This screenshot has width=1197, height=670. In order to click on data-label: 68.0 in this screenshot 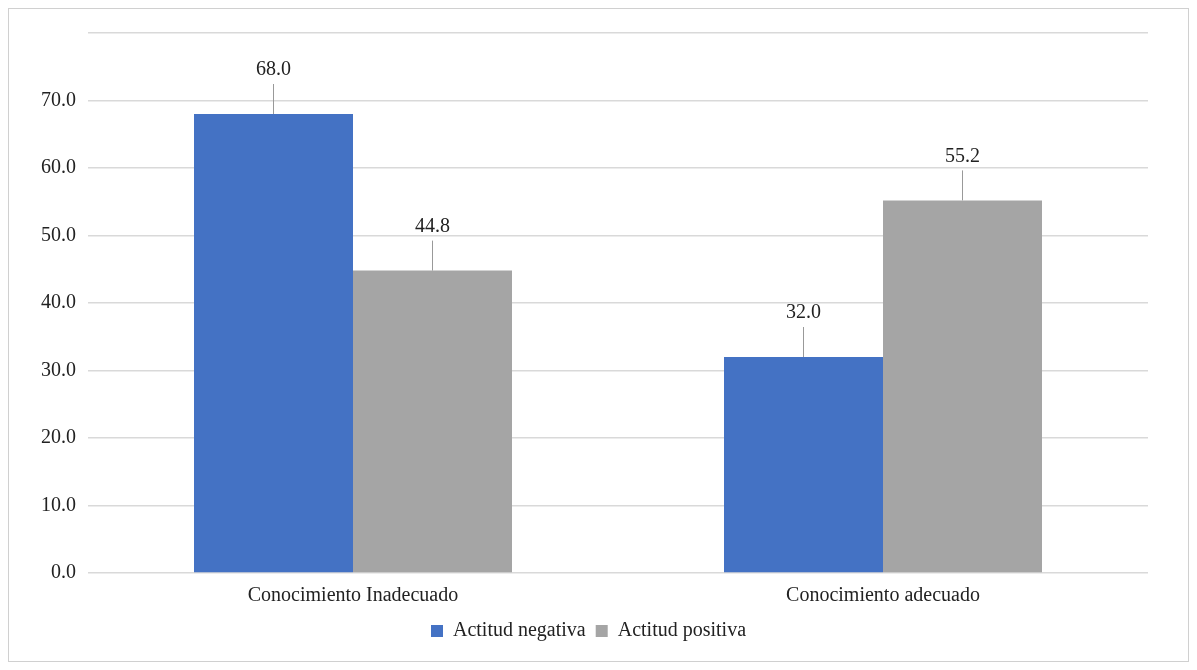, I will do `click(273, 68)`.